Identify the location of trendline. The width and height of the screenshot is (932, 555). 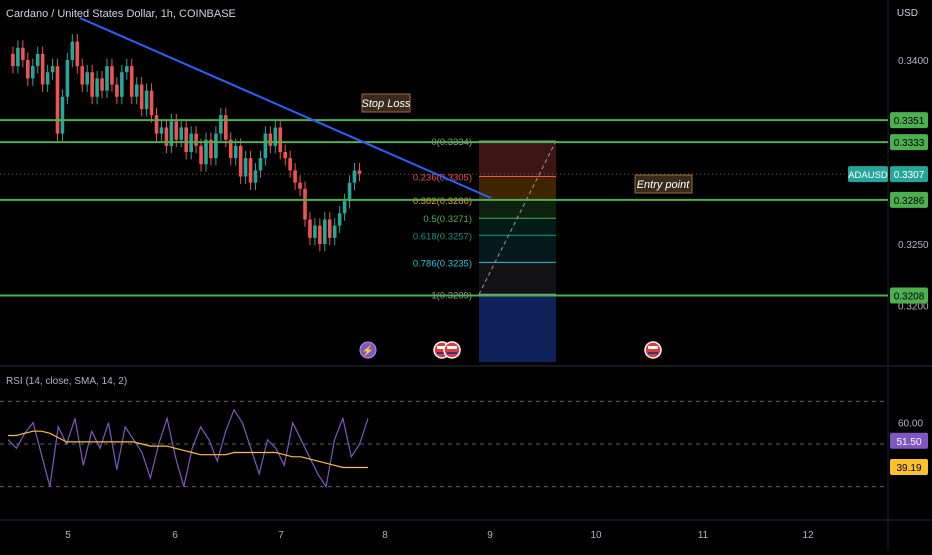
(285, 108).